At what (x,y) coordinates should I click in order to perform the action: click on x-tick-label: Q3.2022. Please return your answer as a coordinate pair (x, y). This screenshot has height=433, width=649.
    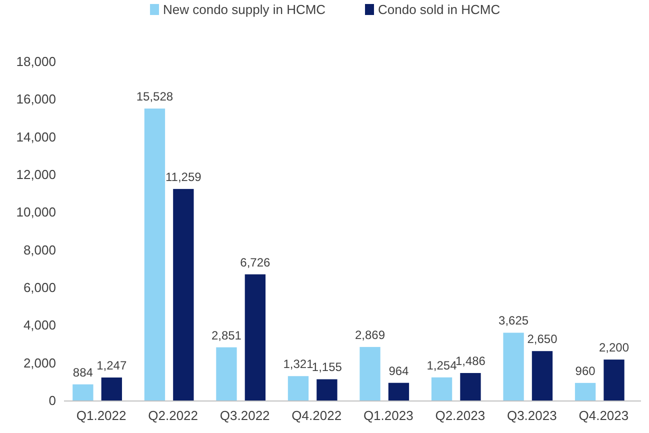
    Looking at the image, I should click on (245, 415).